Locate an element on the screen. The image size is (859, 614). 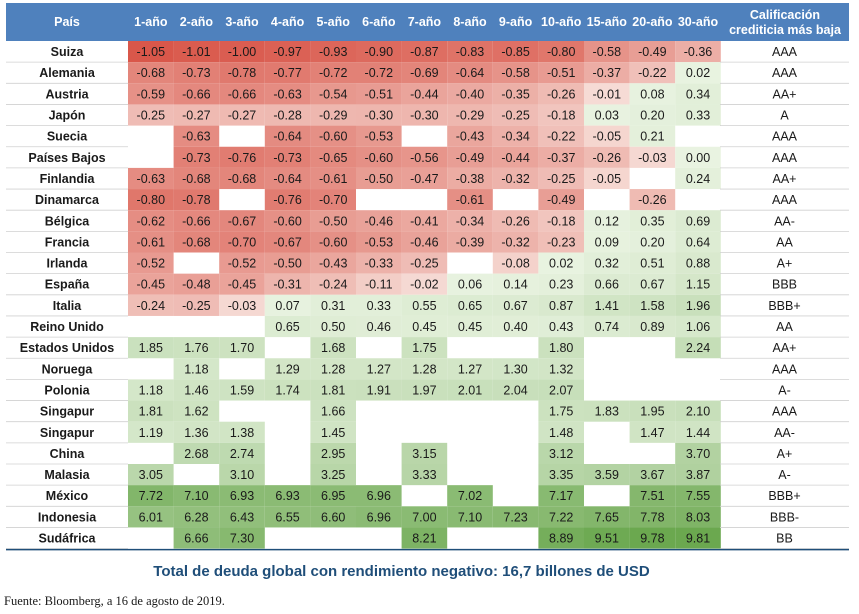
cell-value: 1.44 is located at coordinates (698, 433).